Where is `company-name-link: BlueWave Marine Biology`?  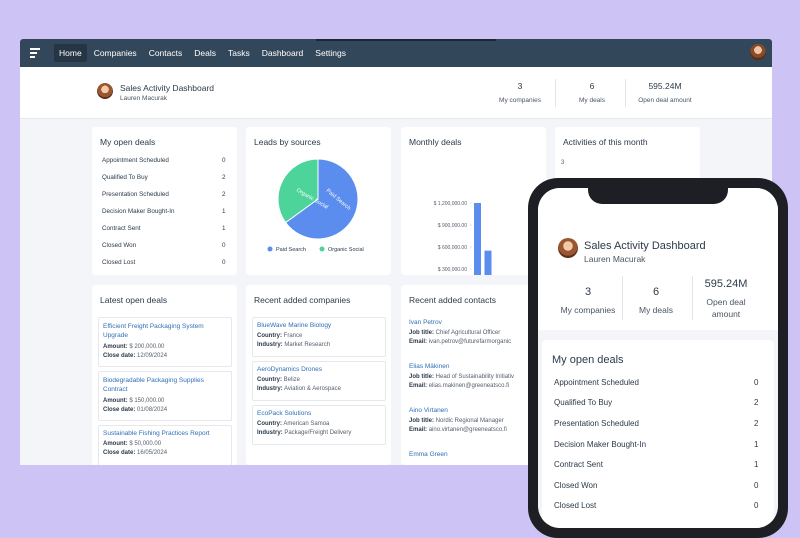
company-name-link: BlueWave Marine Biology is located at coordinates (294, 325).